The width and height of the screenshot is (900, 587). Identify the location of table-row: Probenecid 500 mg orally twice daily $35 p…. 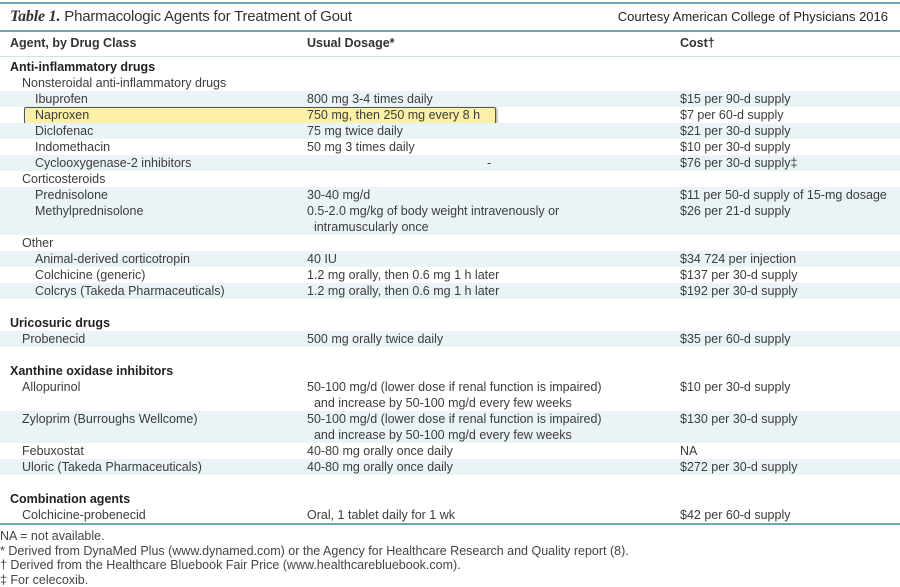
(450, 339).